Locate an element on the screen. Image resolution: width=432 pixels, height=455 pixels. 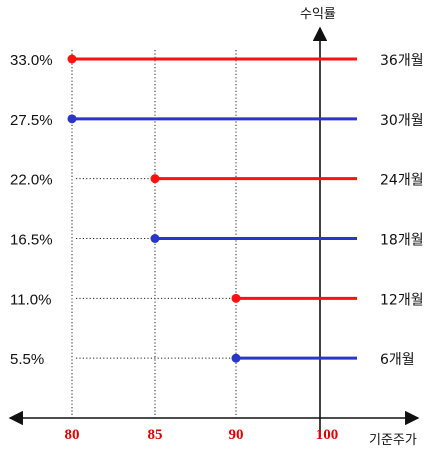
series-point-36개월 is located at coordinates (72, 59).